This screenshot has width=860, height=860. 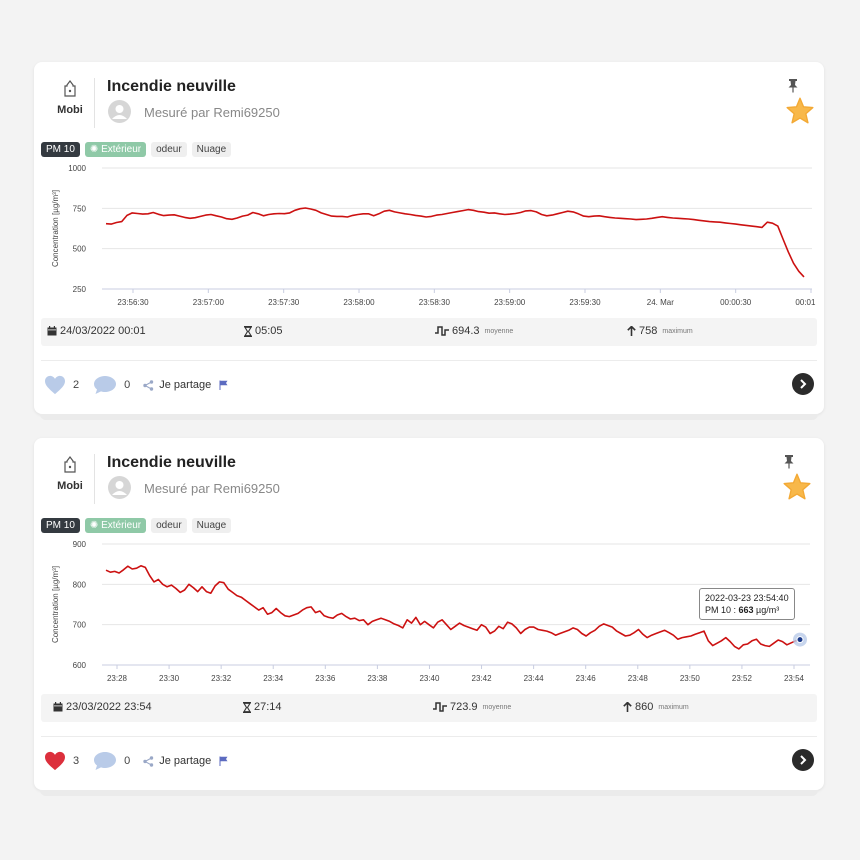 What do you see at coordinates (96, 331) in the screenshot?
I see `stat-date: 24/03/2022 00:01` at bounding box center [96, 331].